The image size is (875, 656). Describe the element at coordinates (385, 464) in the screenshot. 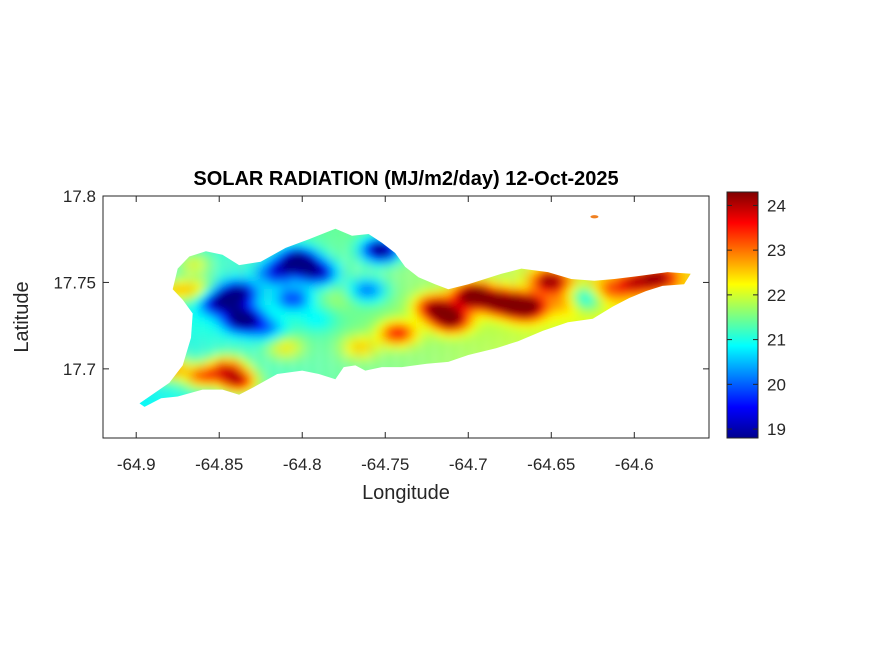

I see `x-tick-label: -64.75` at that location.